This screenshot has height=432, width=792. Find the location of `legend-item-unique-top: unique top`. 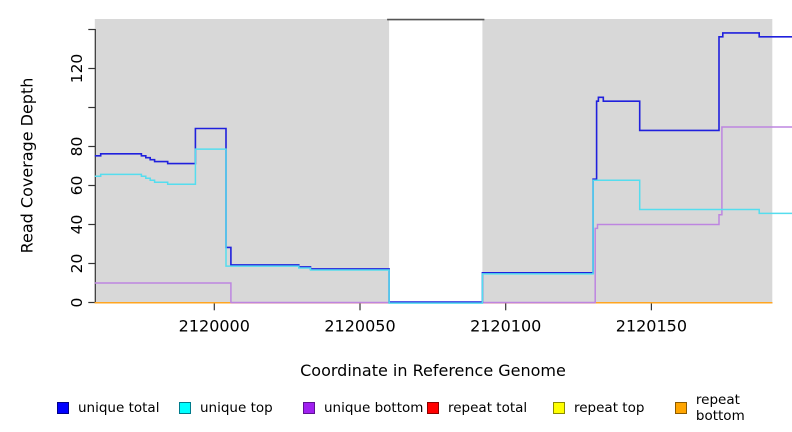

legend-item-unique-top: unique top is located at coordinates (226, 408).